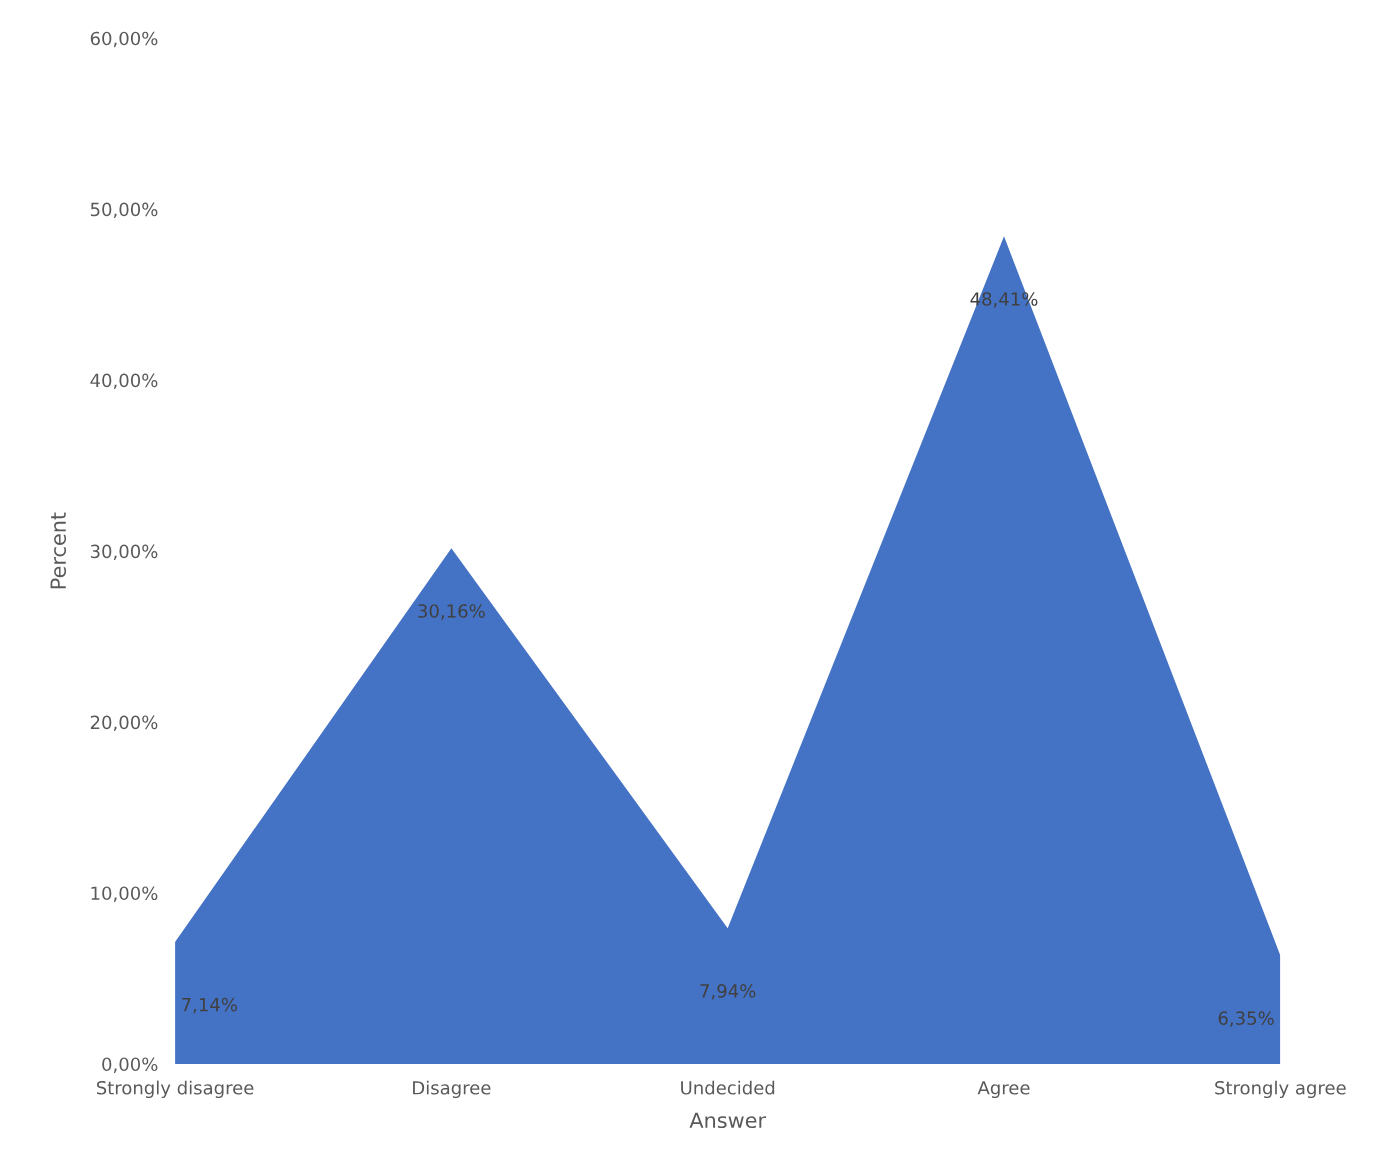 Image resolution: width=1373 pixels, height=1175 pixels. What do you see at coordinates (124, 552) in the screenshot?
I see `y-tick-label: 30,00%` at bounding box center [124, 552].